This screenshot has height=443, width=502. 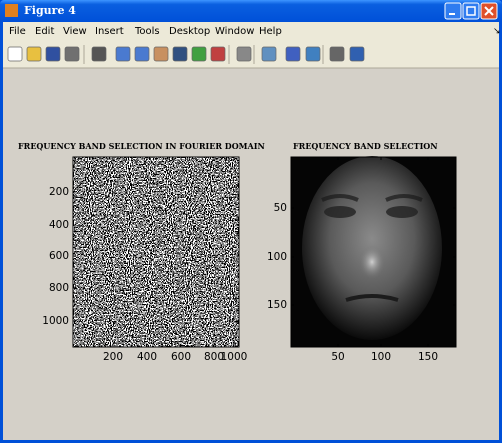 I want to click on noise-image, so click(x=156, y=252).